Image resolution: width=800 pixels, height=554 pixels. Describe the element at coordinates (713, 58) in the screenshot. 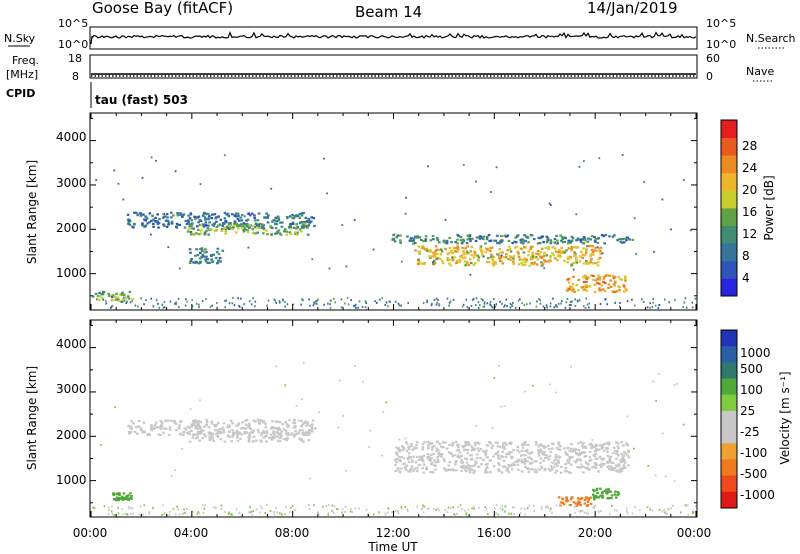

I see `nave-tick-top: 60` at that location.